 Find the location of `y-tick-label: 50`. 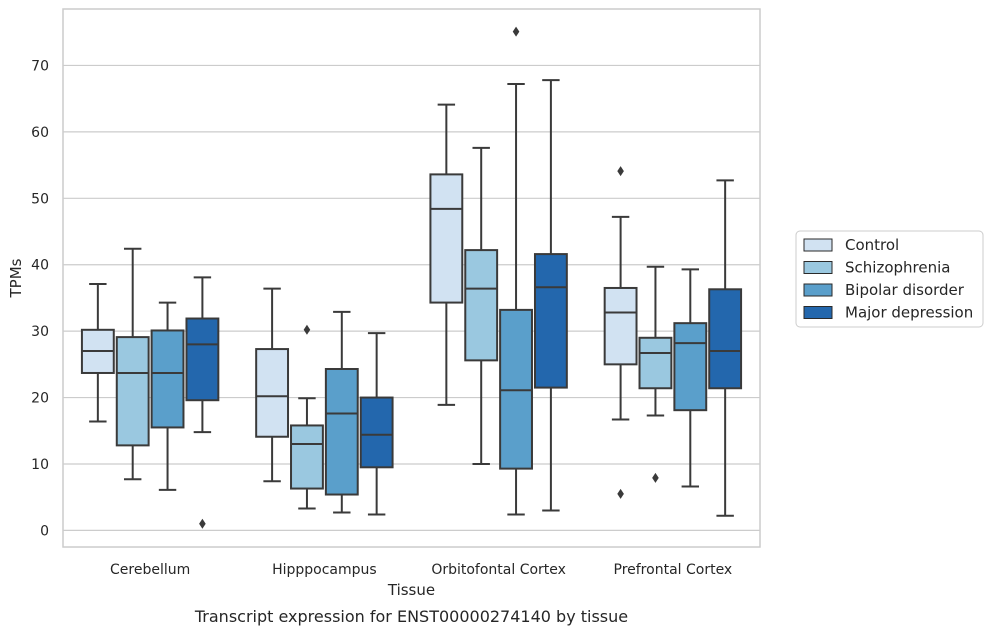

y-tick-label: 50 is located at coordinates (40, 199).